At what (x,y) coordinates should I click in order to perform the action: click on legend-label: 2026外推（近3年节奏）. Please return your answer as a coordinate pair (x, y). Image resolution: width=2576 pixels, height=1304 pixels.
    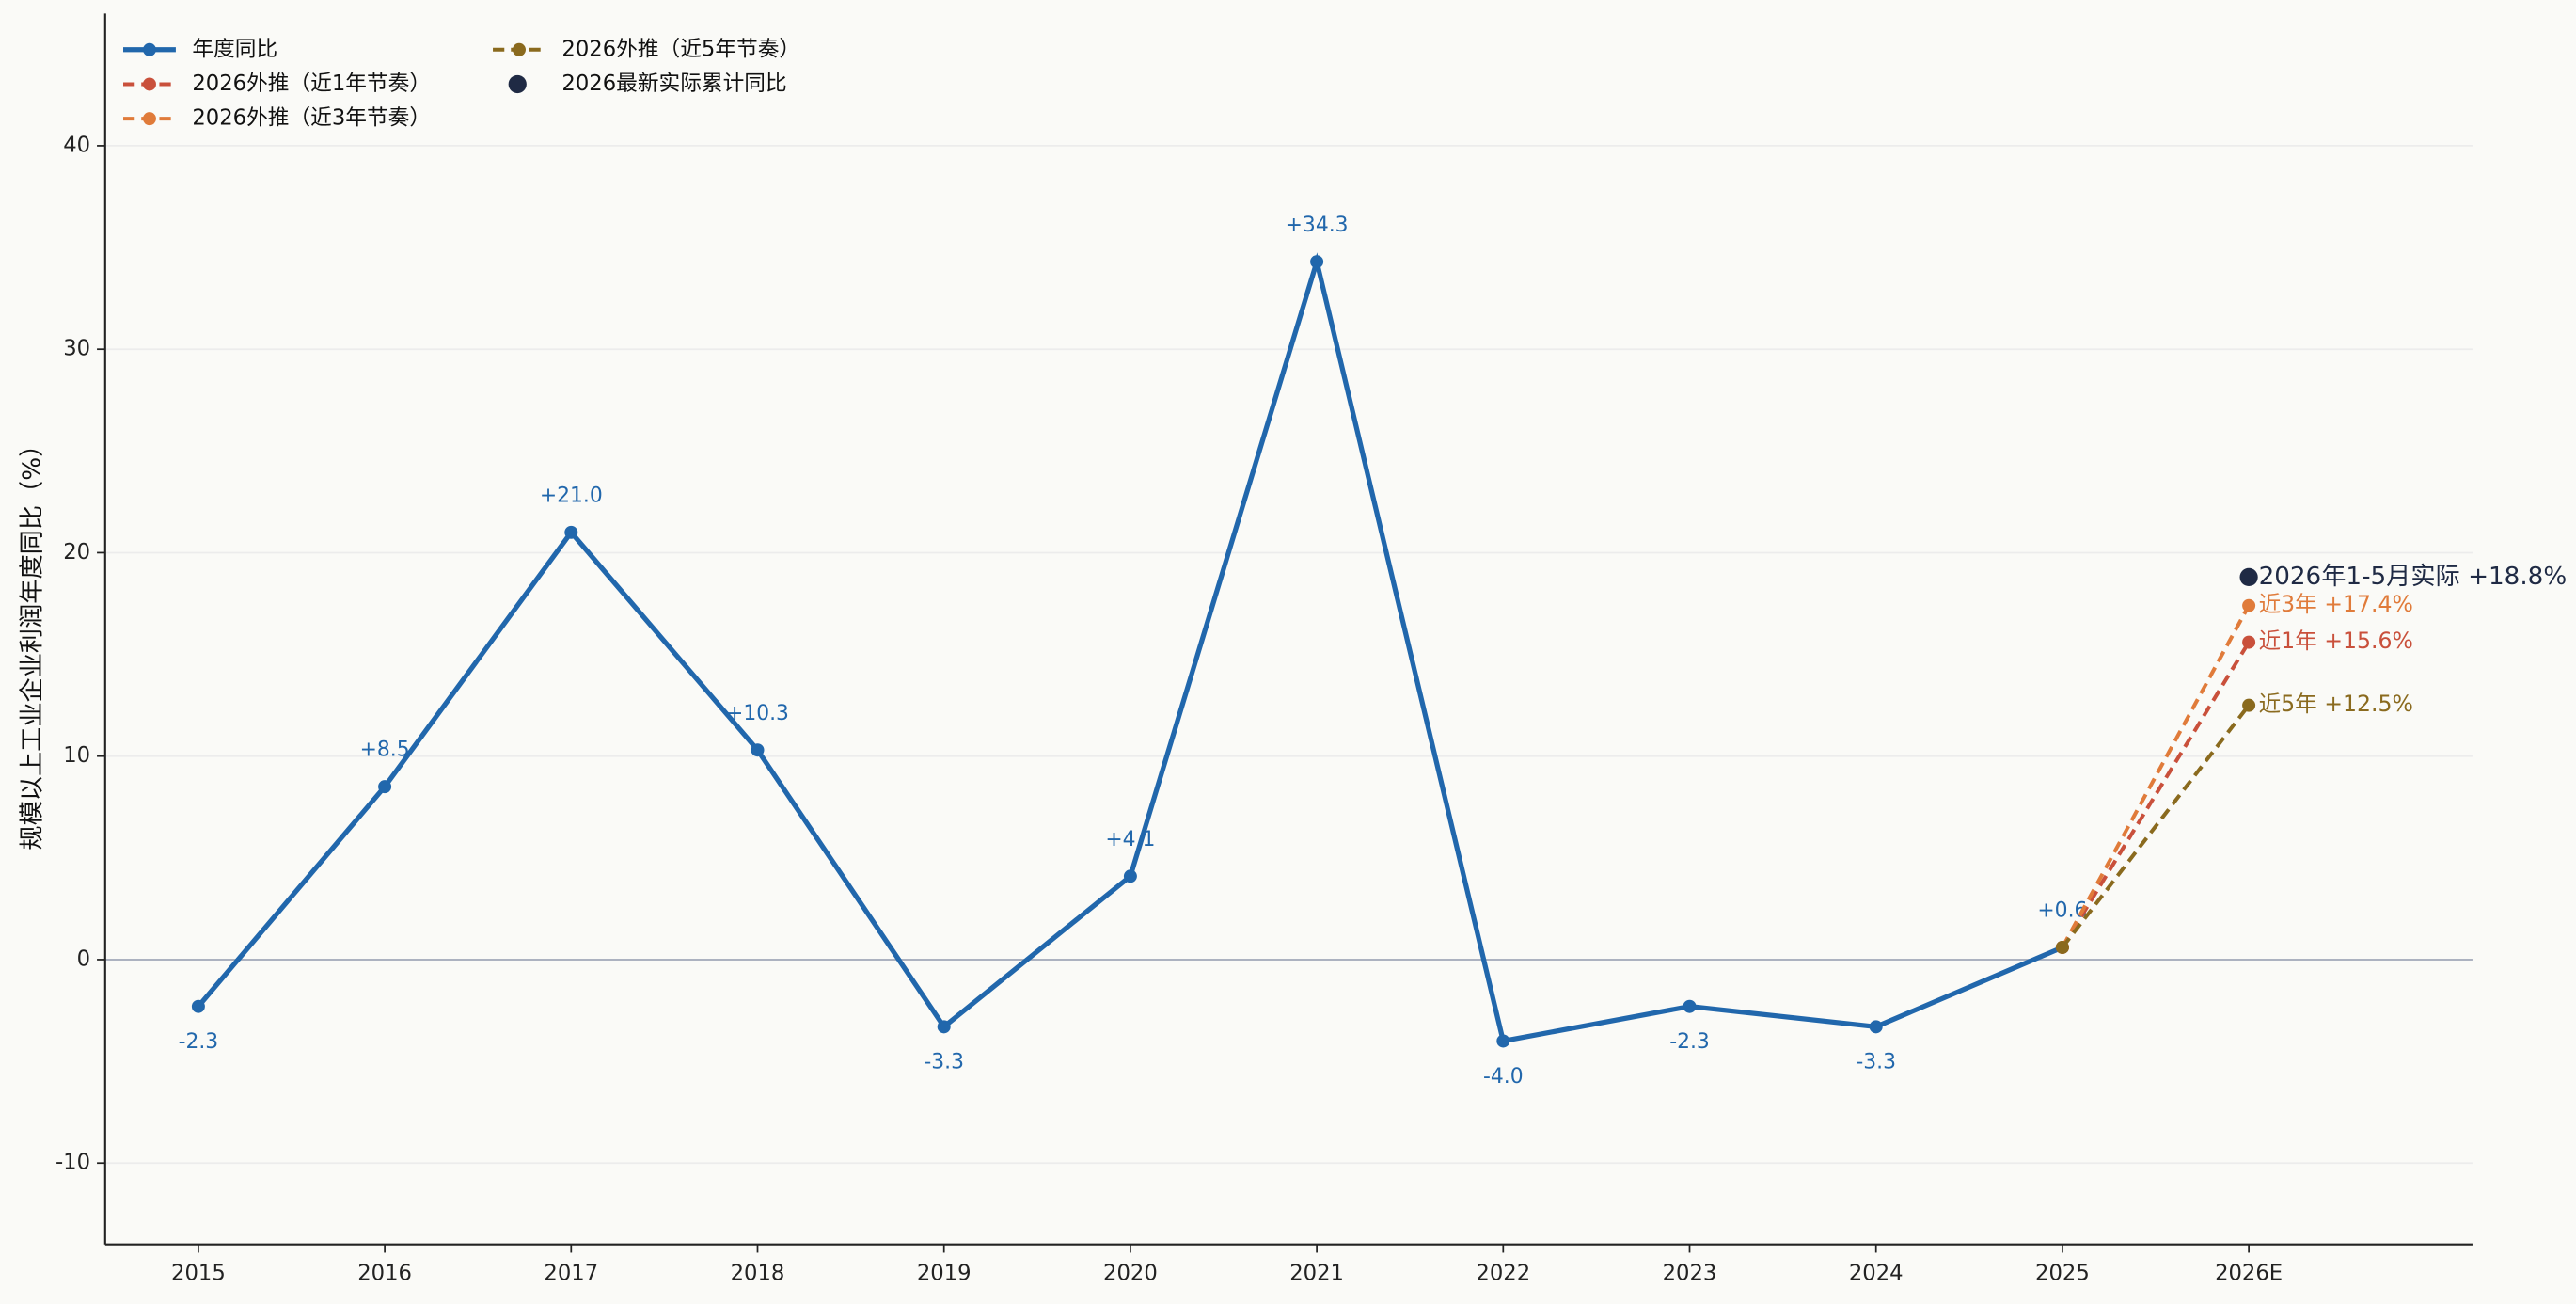
    Looking at the image, I should click on (311, 118).